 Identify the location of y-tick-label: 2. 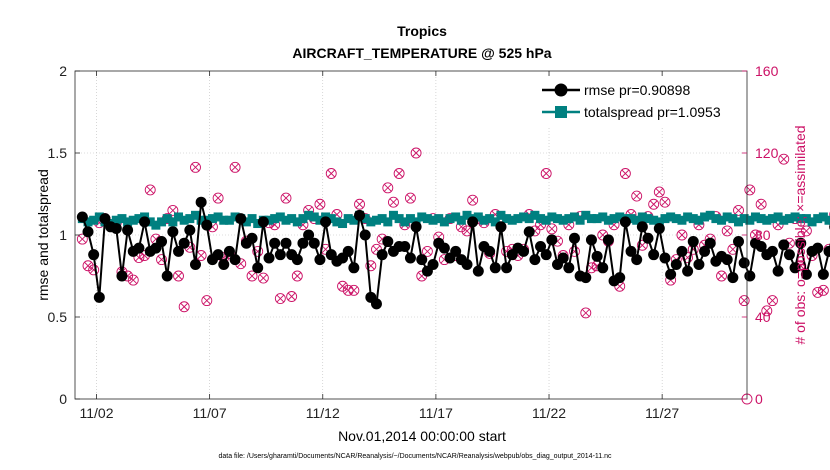
(63, 71).